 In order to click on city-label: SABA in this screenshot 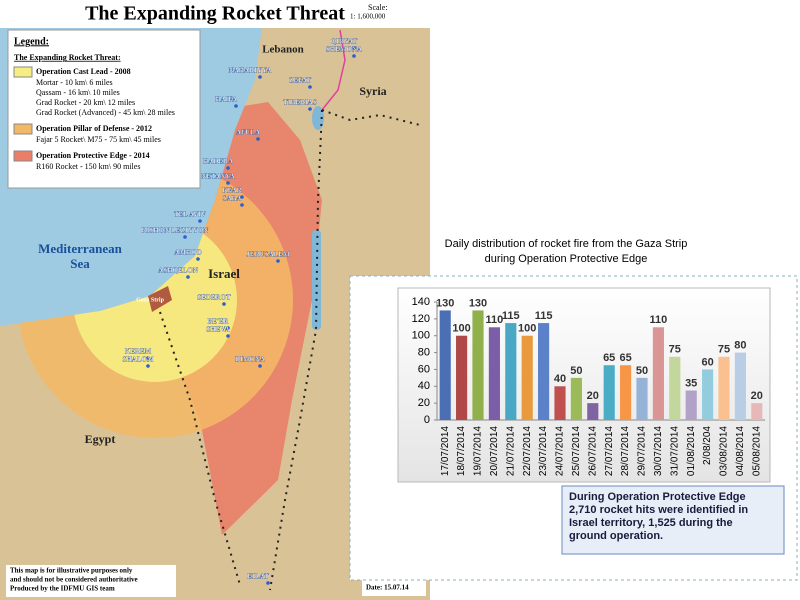, I will do `click(232, 199)`.